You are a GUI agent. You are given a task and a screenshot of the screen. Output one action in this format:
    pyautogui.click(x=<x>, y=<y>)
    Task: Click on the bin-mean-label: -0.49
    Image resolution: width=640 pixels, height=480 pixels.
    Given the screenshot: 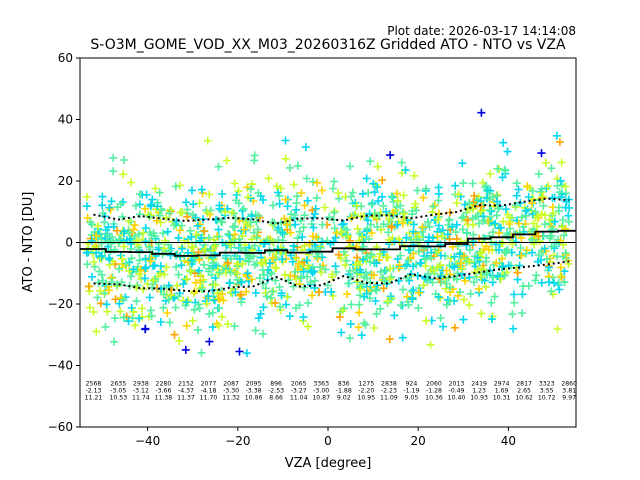 What is the action you would take?
    pyautogui.click(x=456, y=391)
    